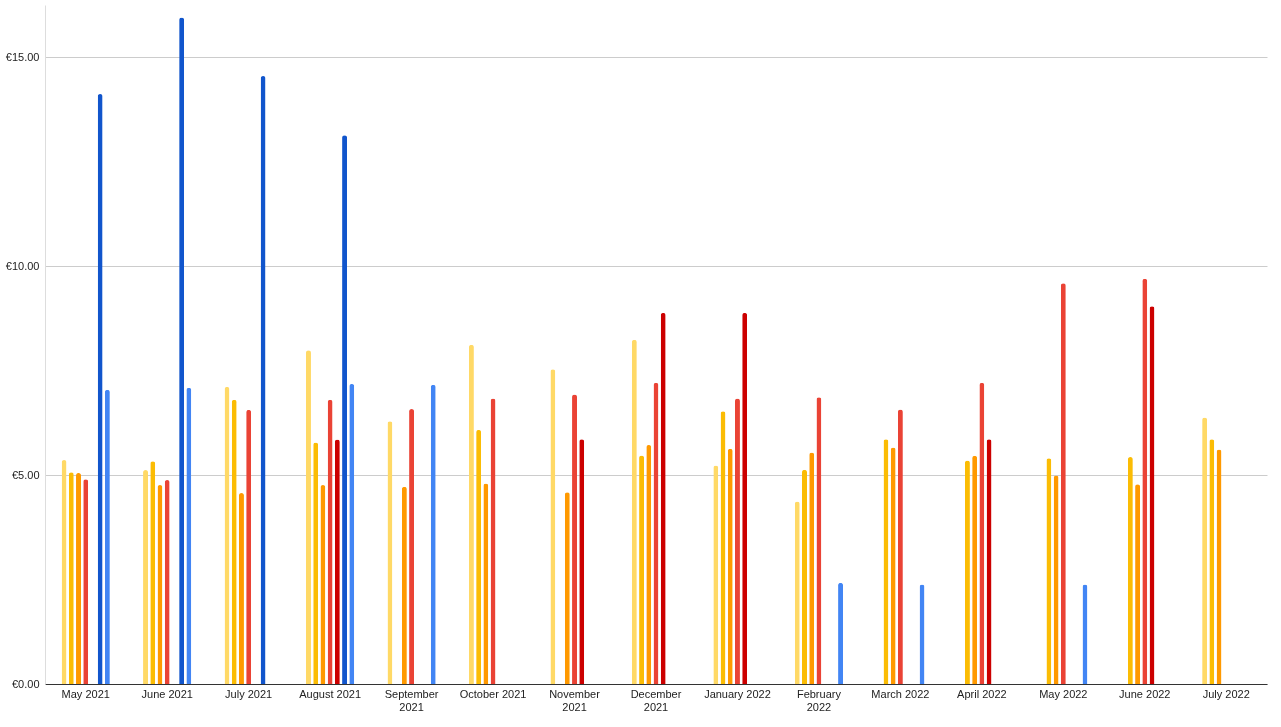 The width and height of the screenshot is (1281, 727). What do you see at coordinates (330, 693) in the screenshot?
I see `x-tick-label: August 2021` at bounding box center [330, 693].